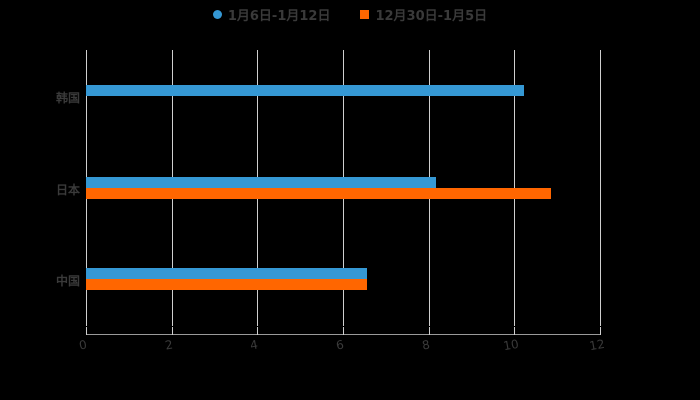 The image size is (700, 400). Describe the element at coordinates (365, 14) in the screenshot. I see `legend-square-icon` at that location.